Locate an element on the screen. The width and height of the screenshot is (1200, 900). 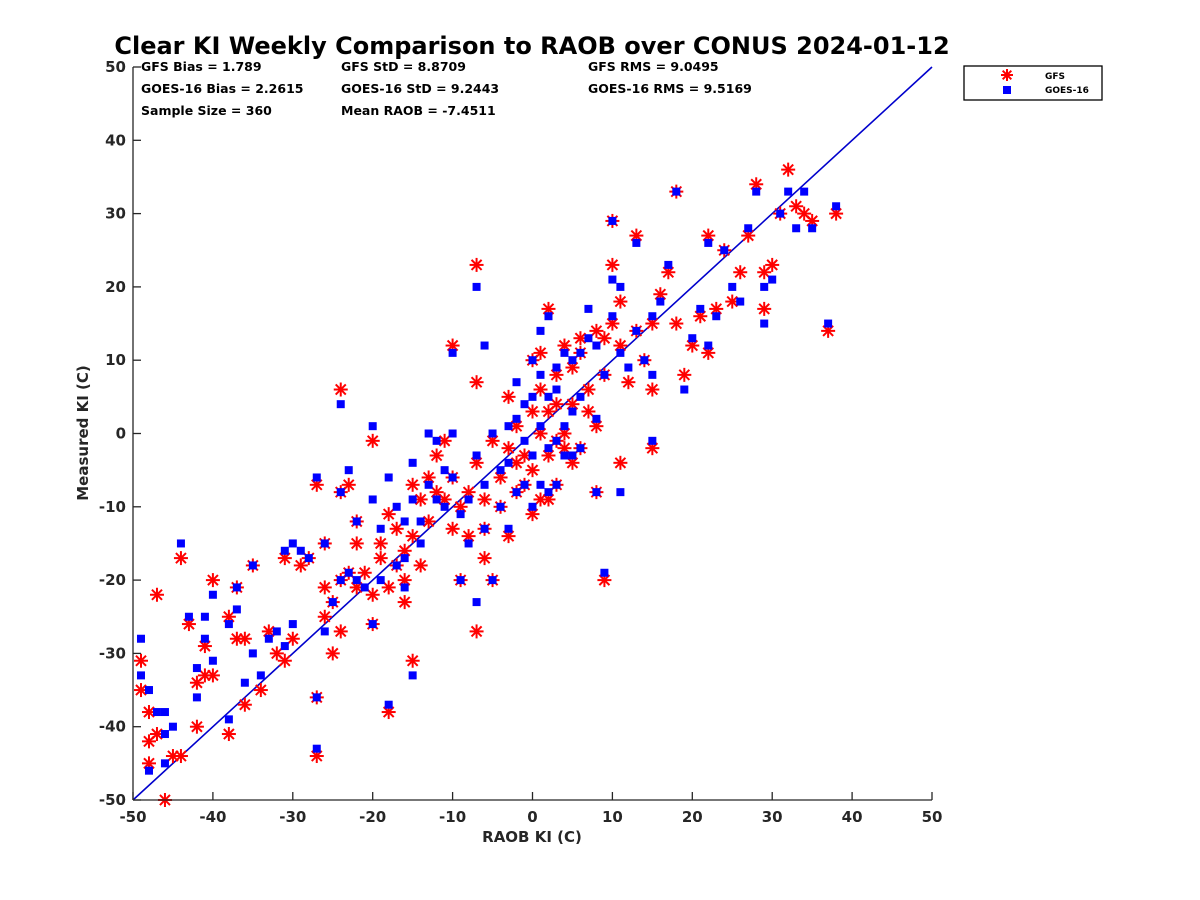
x-tick-label: -50 is located at coordinates (132, 817).